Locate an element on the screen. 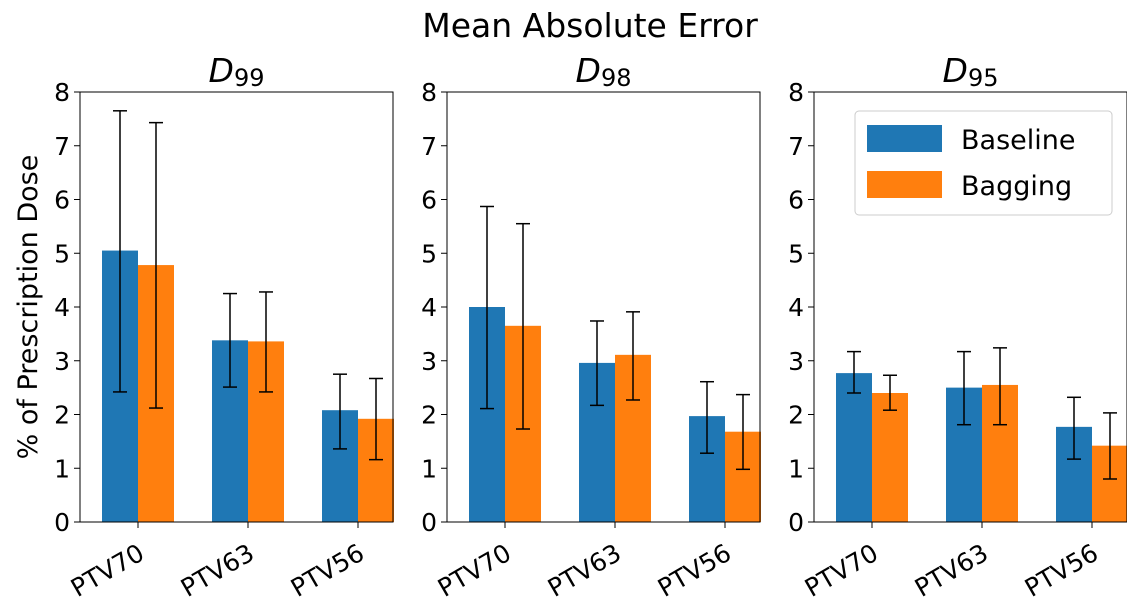  bar-bagging is located at coordinates (890, 457).